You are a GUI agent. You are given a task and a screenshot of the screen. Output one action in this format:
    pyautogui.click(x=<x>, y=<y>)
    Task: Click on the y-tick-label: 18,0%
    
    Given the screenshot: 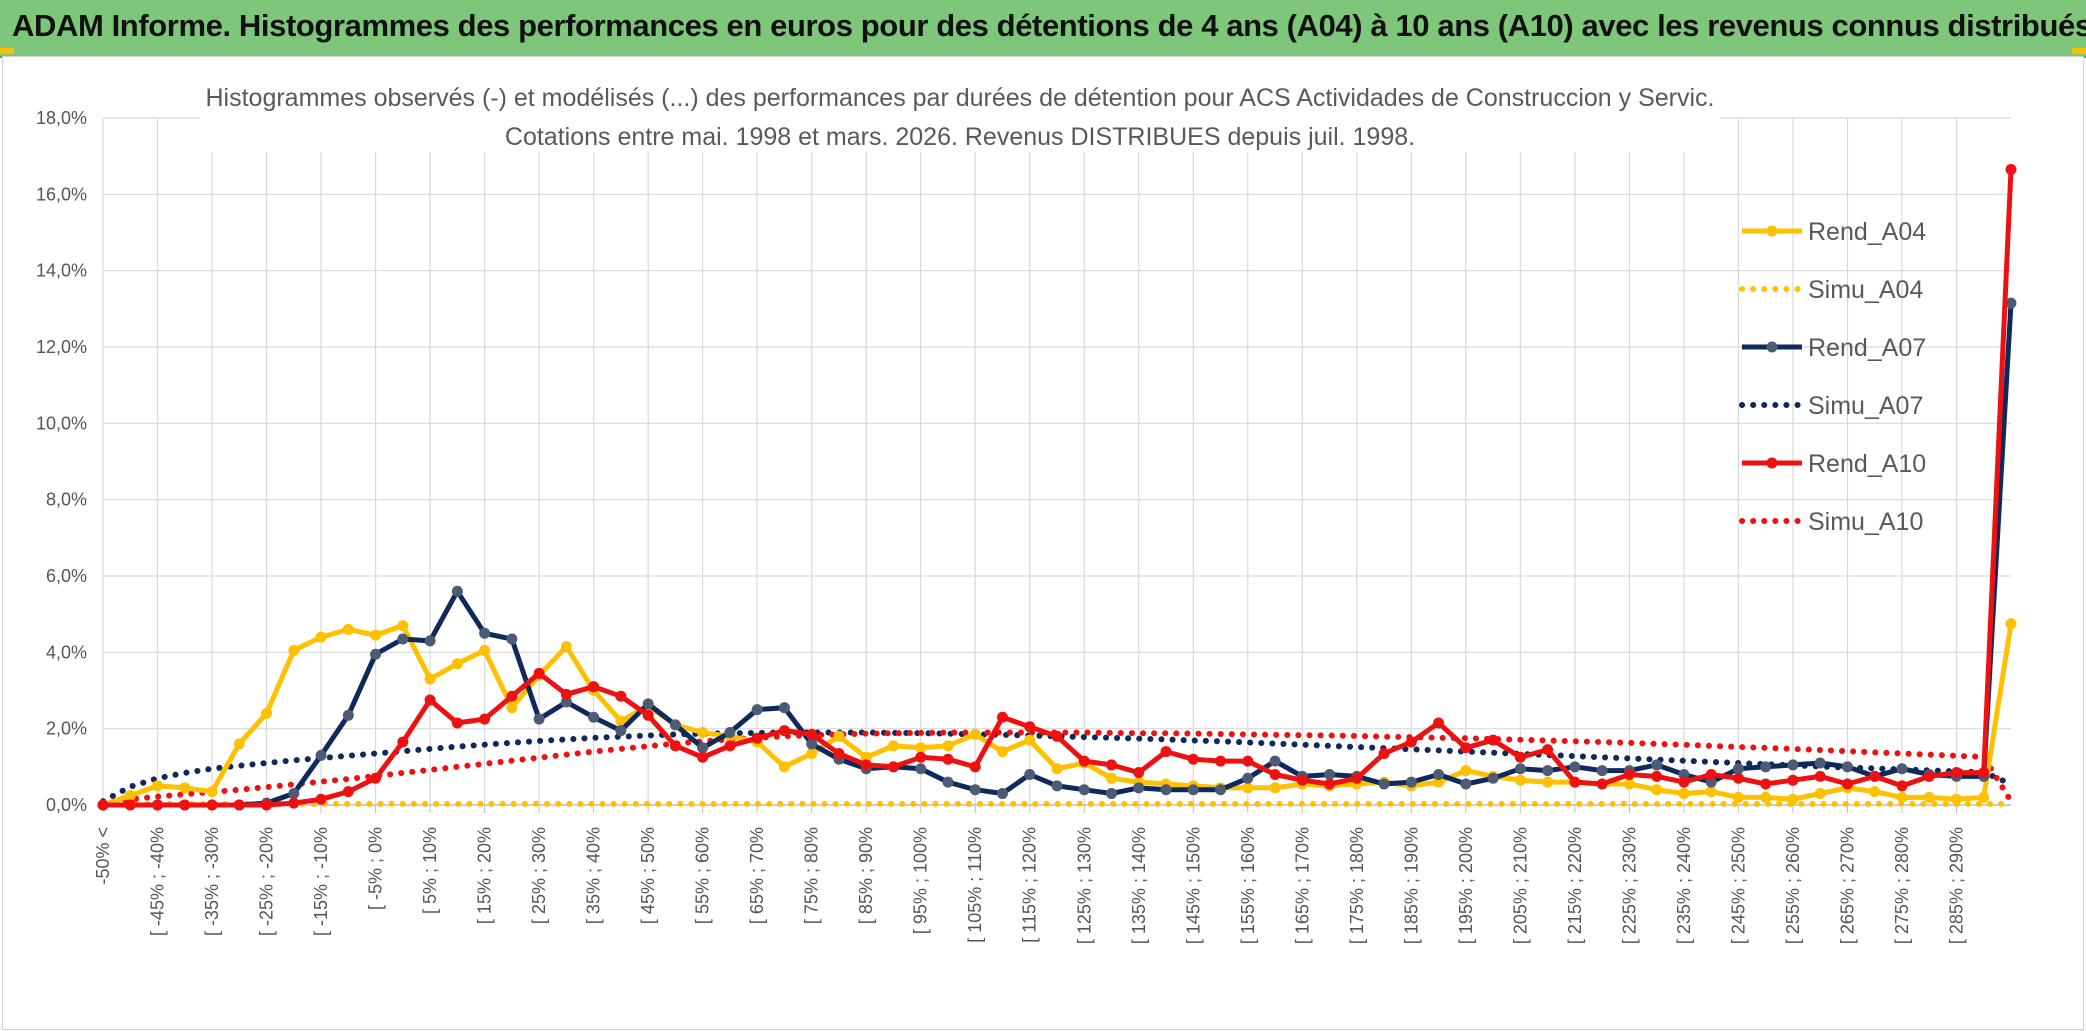 What is the action you would take?
    pyautogui.click(x=61, y=118)
    